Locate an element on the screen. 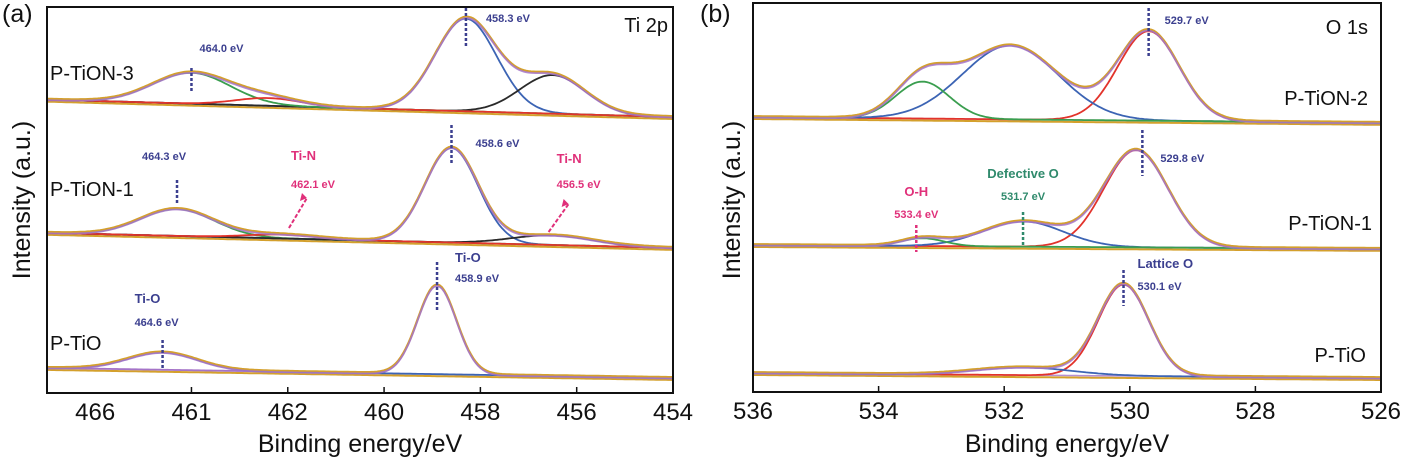  x-tick-label: 461 is located at coordinates (191, 412).